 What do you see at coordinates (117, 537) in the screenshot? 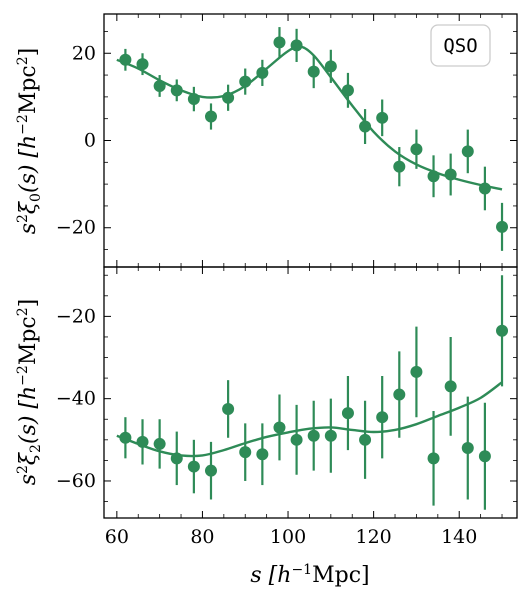
I see `x-tick-label: 60` at bounding box center [117, 537].